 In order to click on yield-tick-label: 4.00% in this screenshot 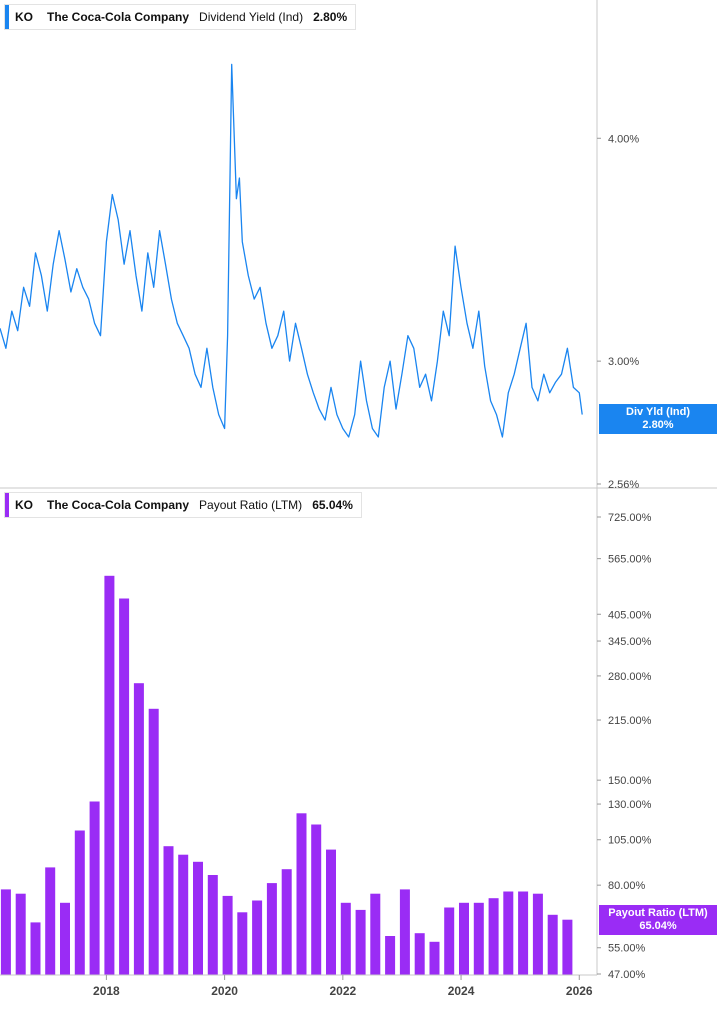, I will do `click(623, 139)`.